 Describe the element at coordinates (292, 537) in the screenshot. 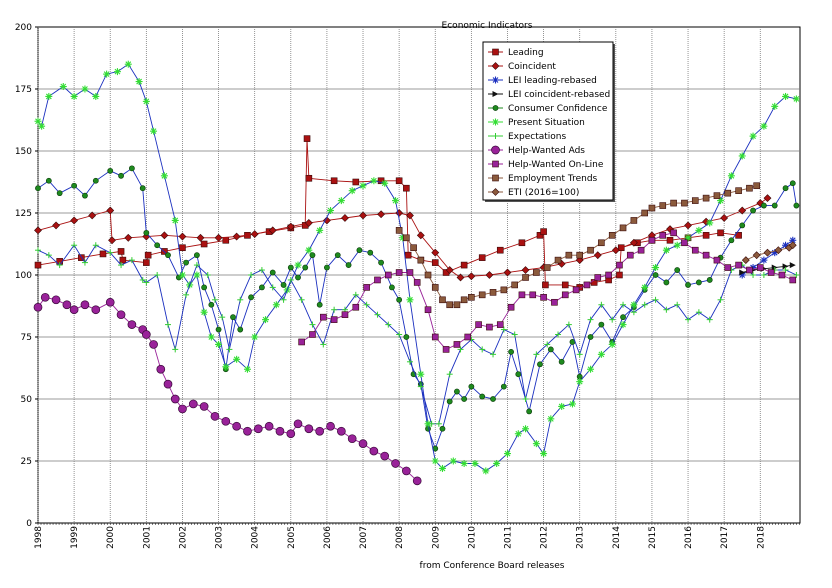

I see `x-tick-label: 2005` at that location.